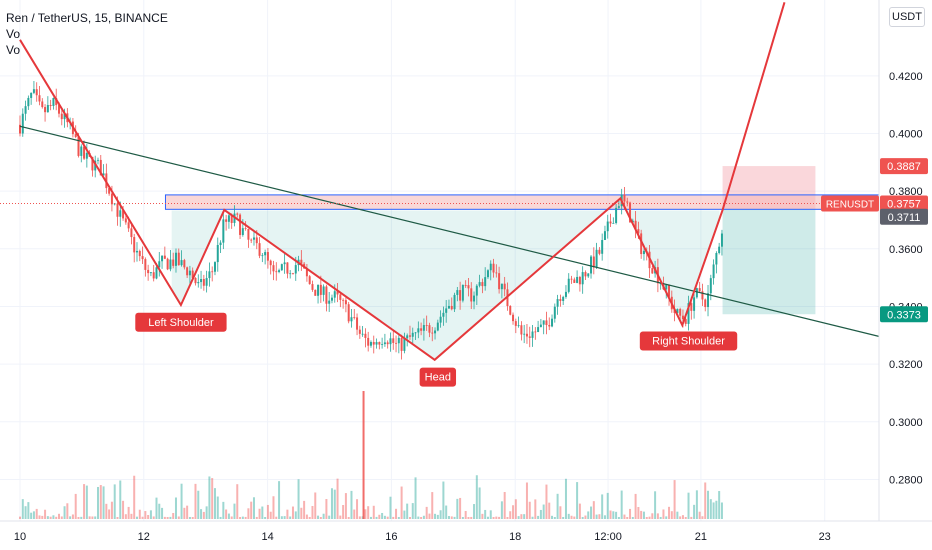  Describe the element at coordinates (466, 535) in the screenshot. I see `time-axis: 10 12 14 16 18 12:00 21 23` at that location.